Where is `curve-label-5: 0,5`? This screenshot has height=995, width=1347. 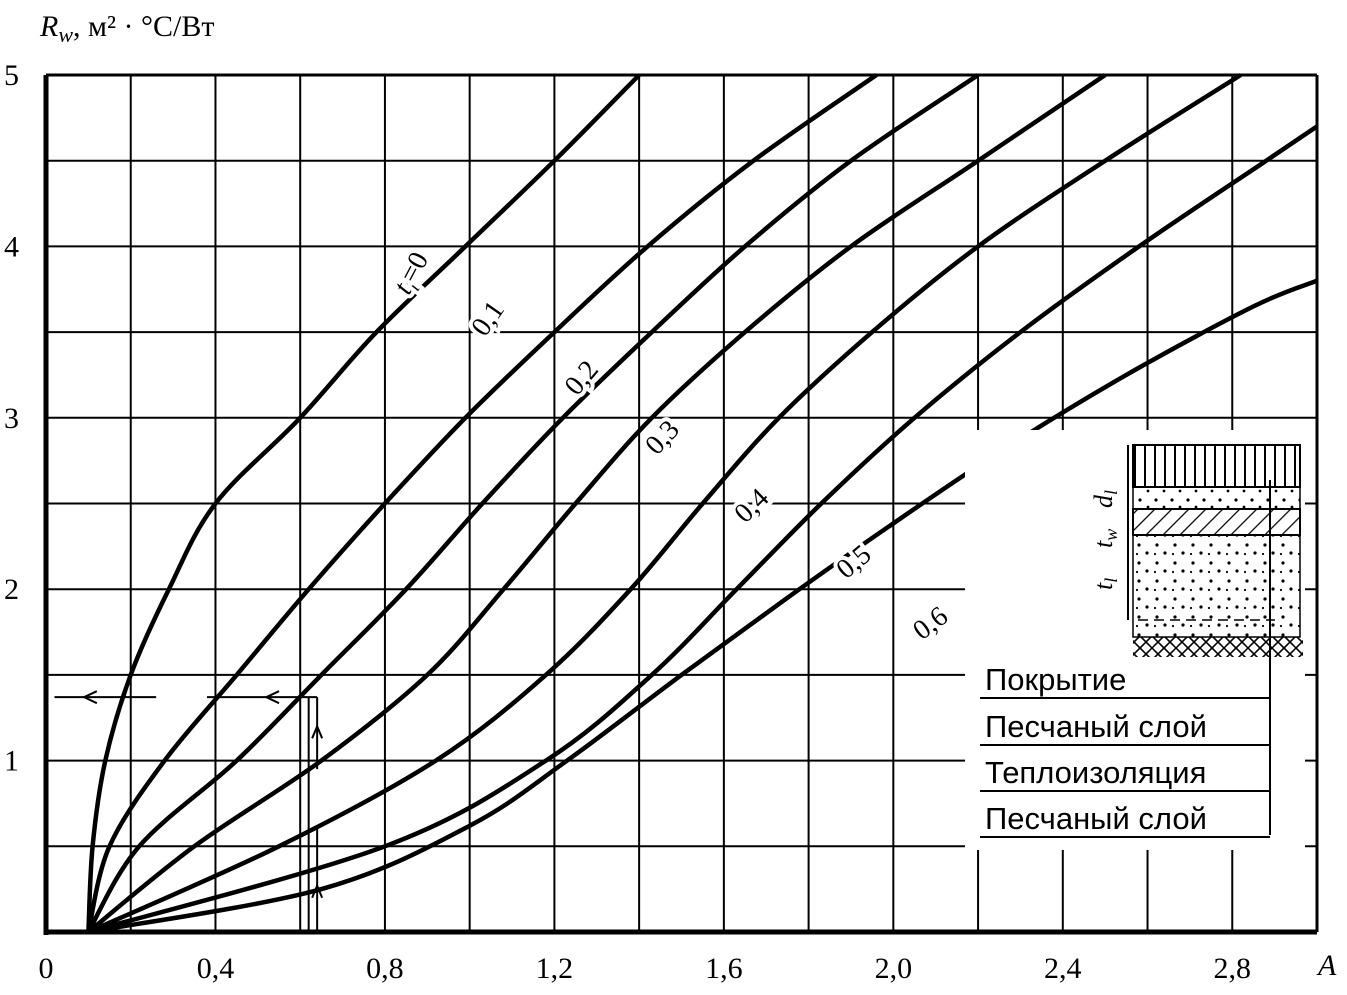 curve-label-5: 0,5 is located at coordinates (854, 562).